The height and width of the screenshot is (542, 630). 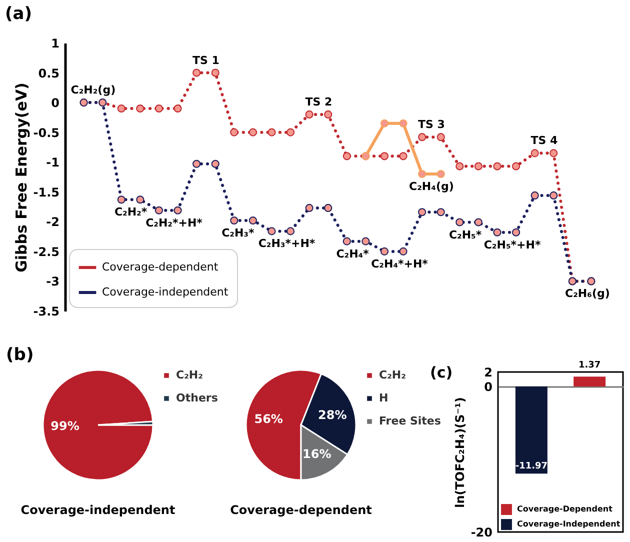 What do you see at coordinates (459, 452) in the screenshot?
I see `y-axis-title: ln(TOFC₂H₄)(S⁻¹)` at bounding box center [459, 452].